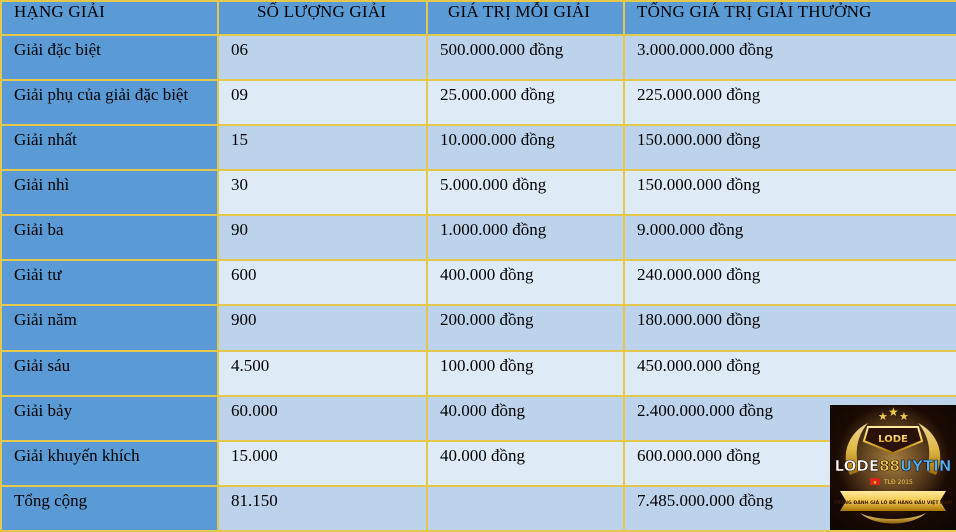  What do you see at coordinates (322, 193) in the screenshot?
I see `count-cell: 30` at bounding box center [322, 193].